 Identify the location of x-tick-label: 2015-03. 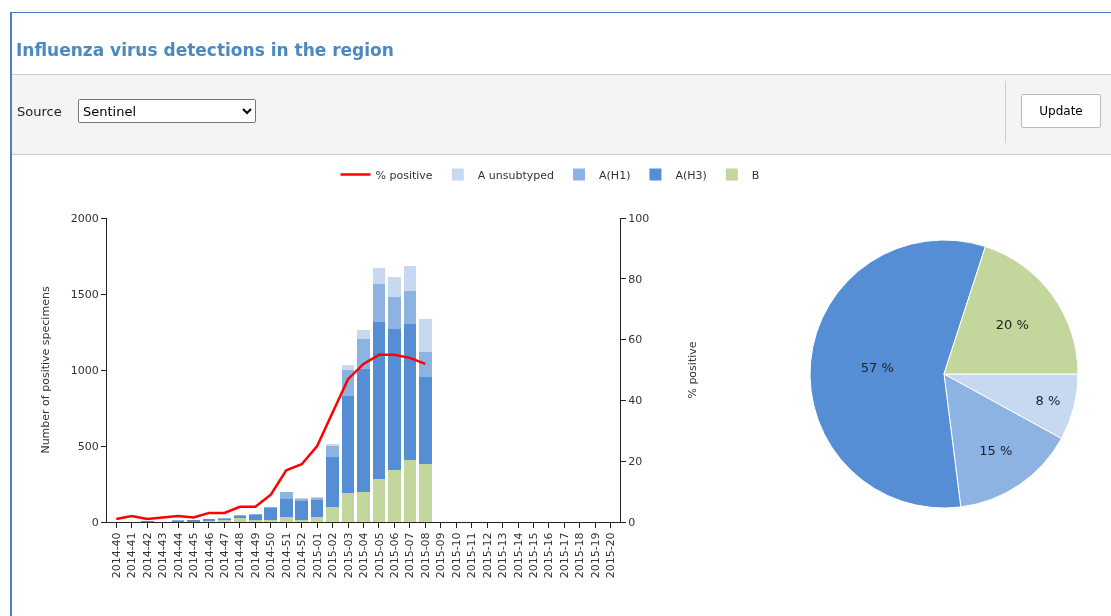
(348, 555).